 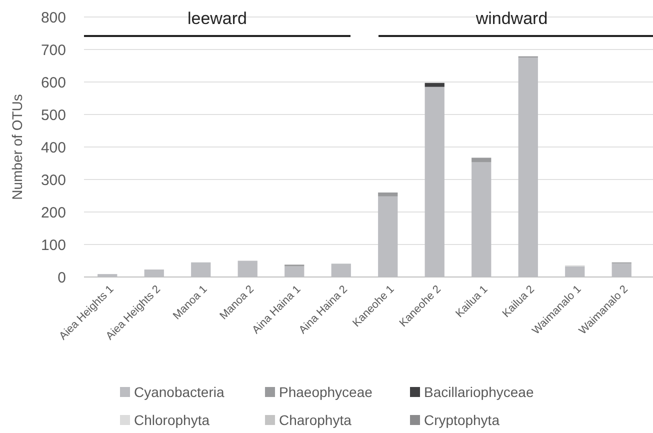 What do you see at coordinates (62, 277) in the screenshot?
I see `y-tick-label: 0` at bounding box center [62, 277].